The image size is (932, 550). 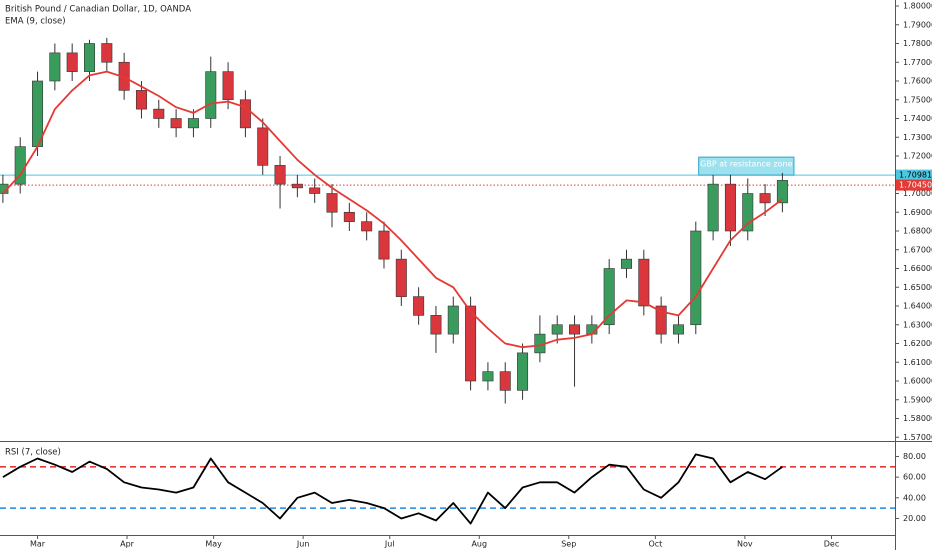 I want to click on y-tick-label: 1.66000, so click(x=917, y=268).